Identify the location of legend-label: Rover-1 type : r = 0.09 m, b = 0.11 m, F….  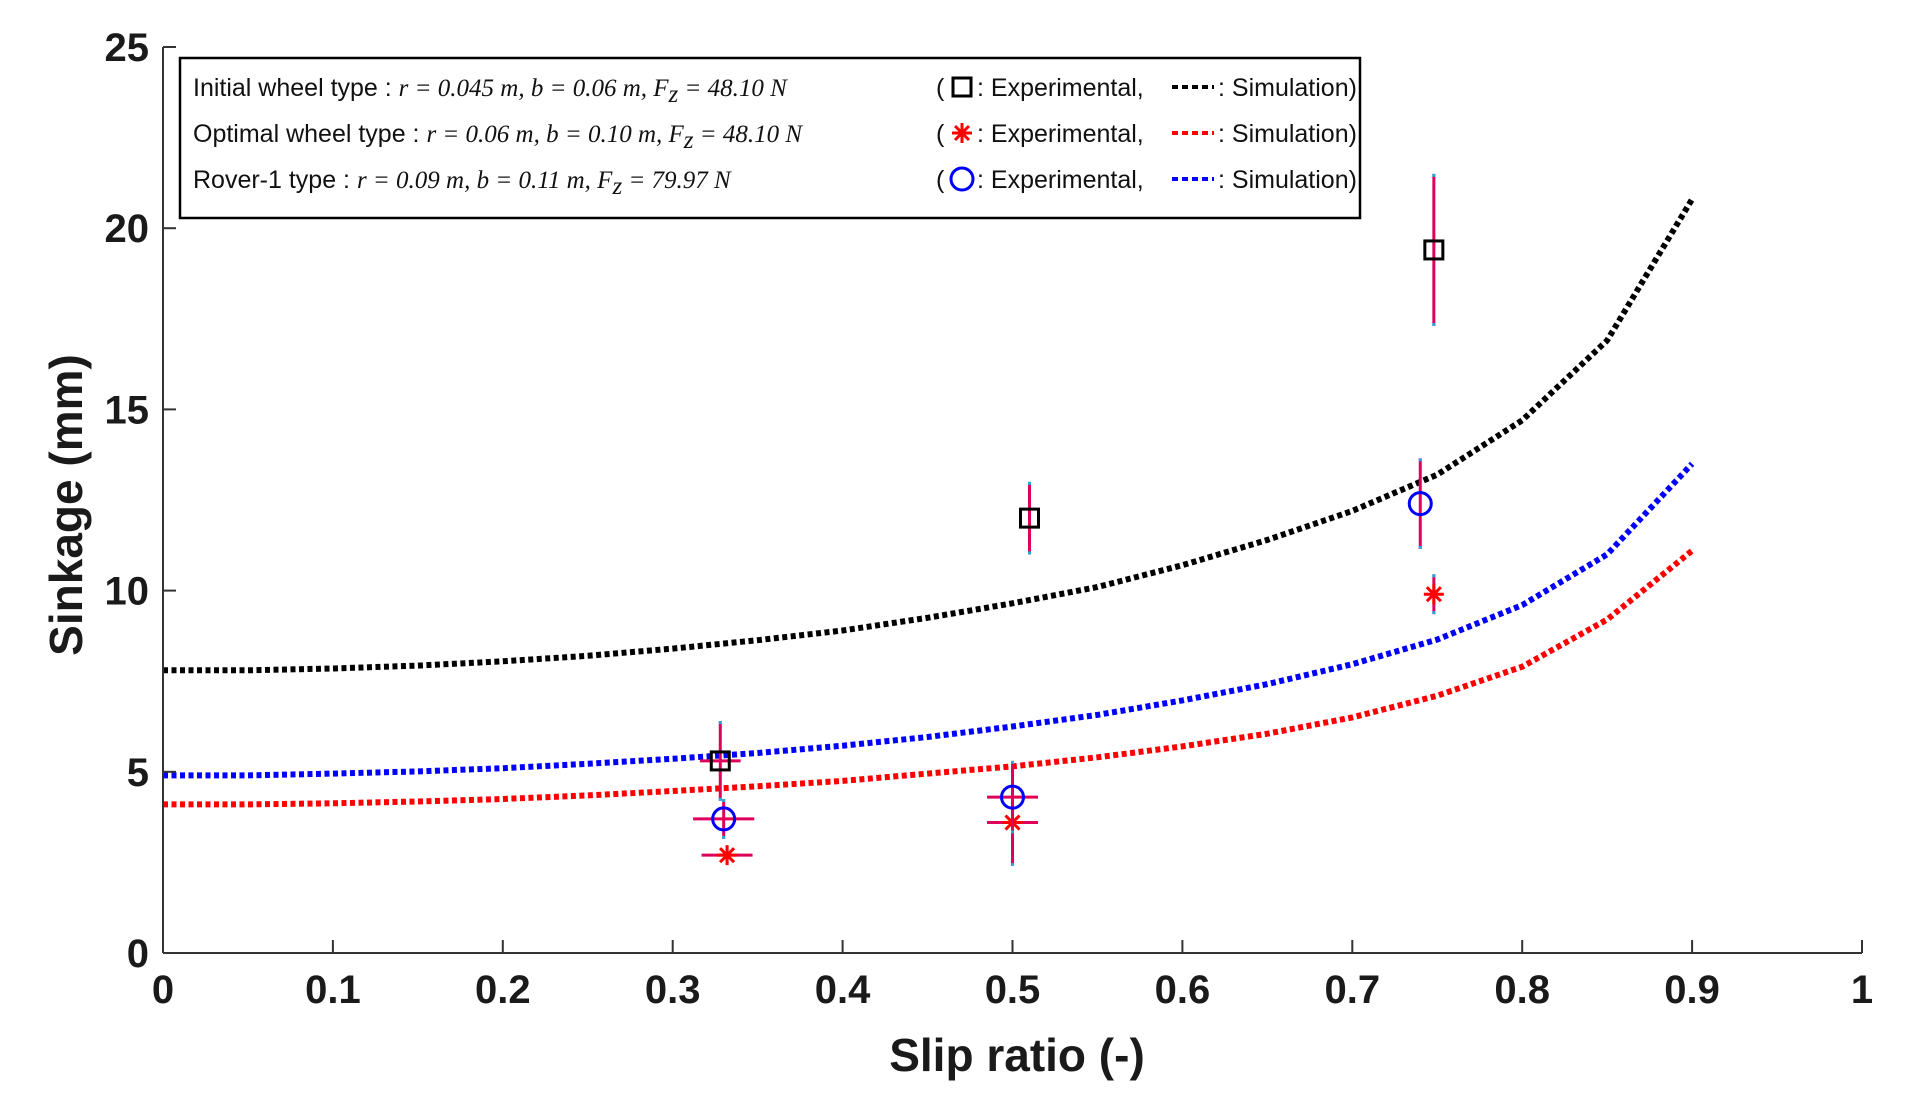
(462, 183).